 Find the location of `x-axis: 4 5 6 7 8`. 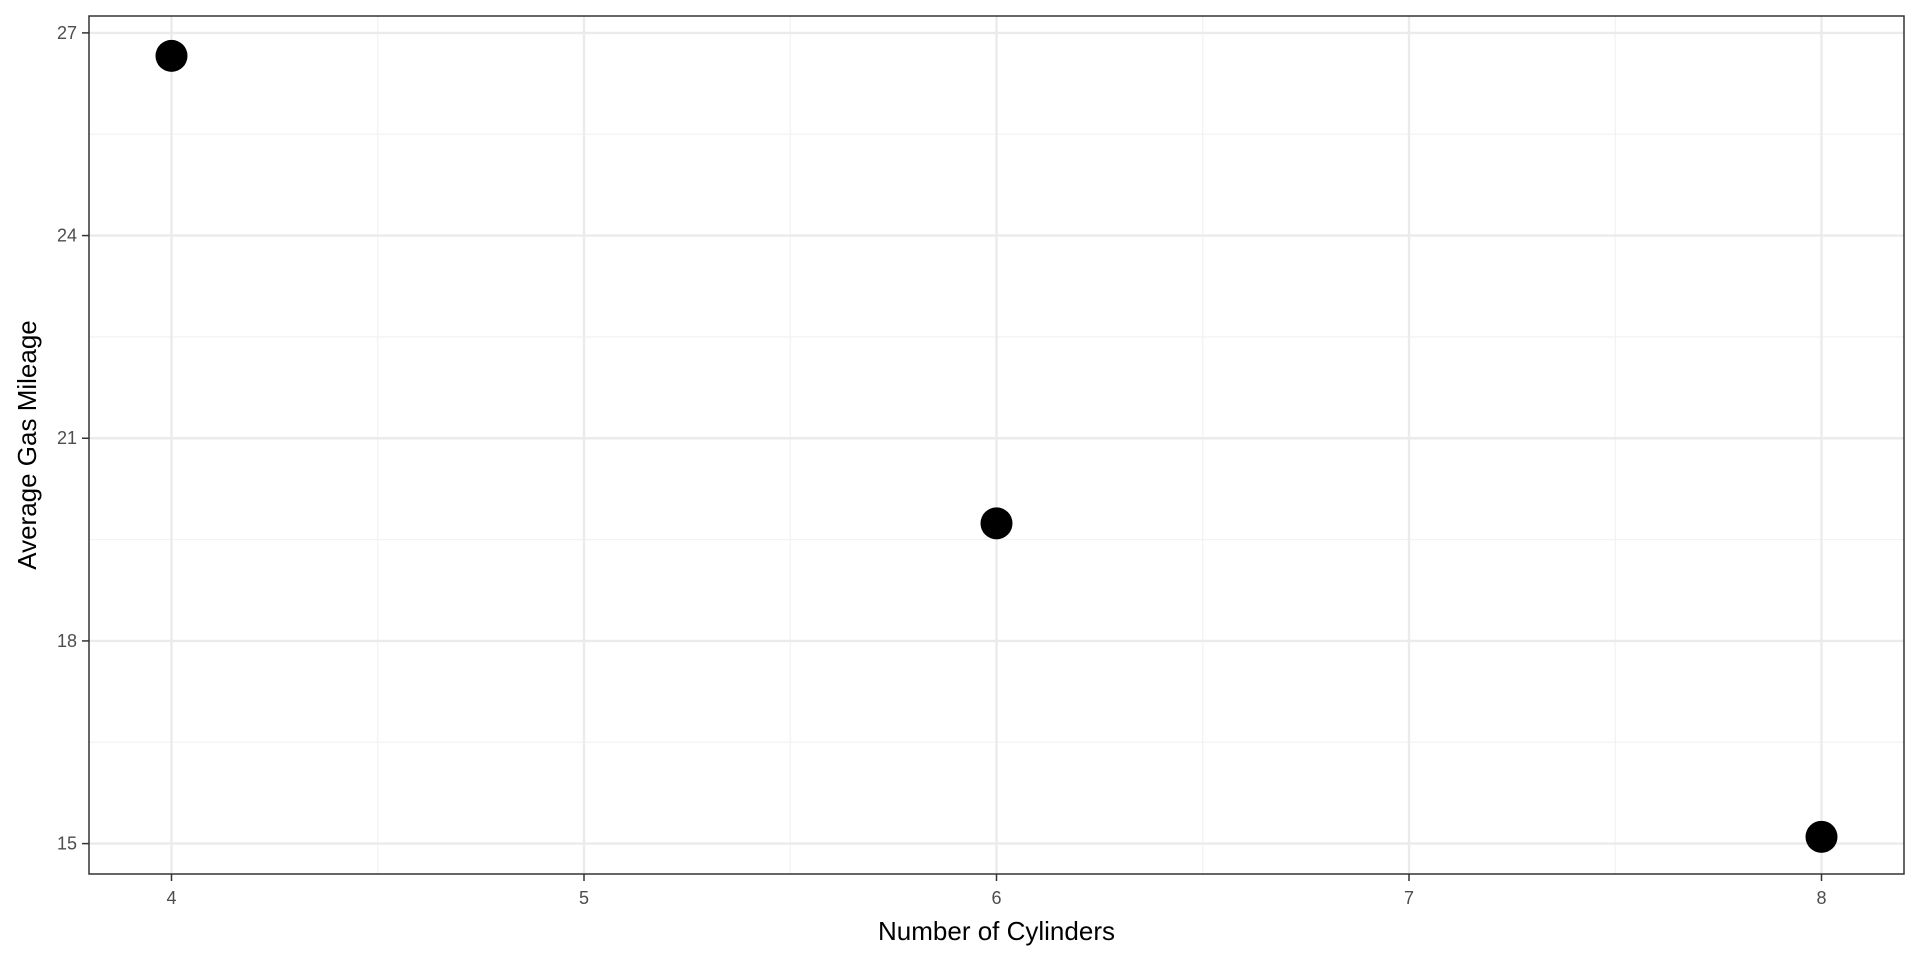

x-axis: 4 5 6 7 8 is located at coordinates (996, 891).